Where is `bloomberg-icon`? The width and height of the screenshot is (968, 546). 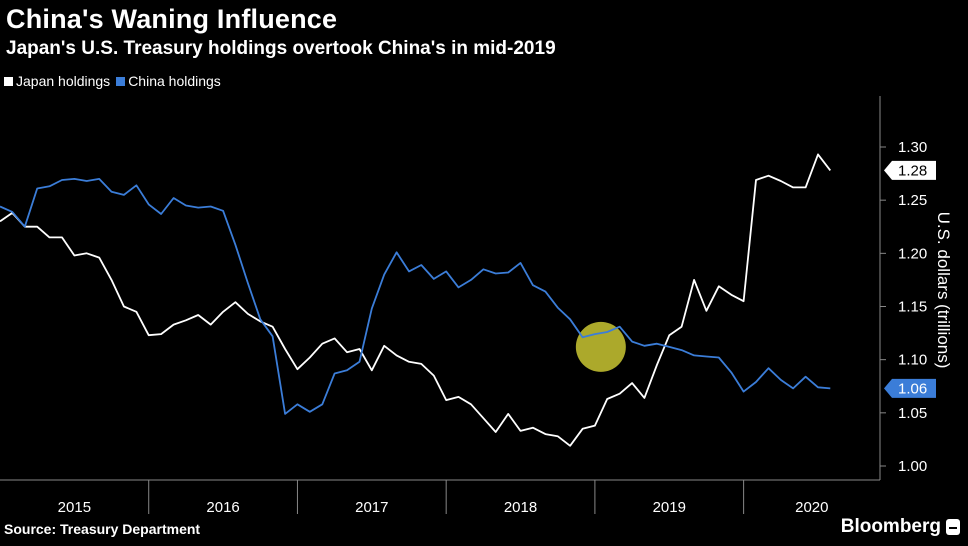 bloomberg-icon is located at coordinates (953, 527).